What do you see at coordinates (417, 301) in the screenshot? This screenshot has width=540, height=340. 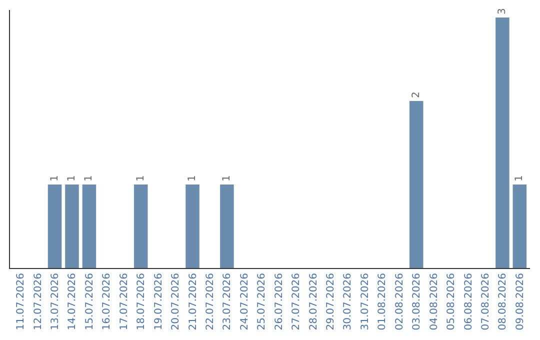 I see `x-tick-label: 03.08.2026` at bounding box center [417, 301].